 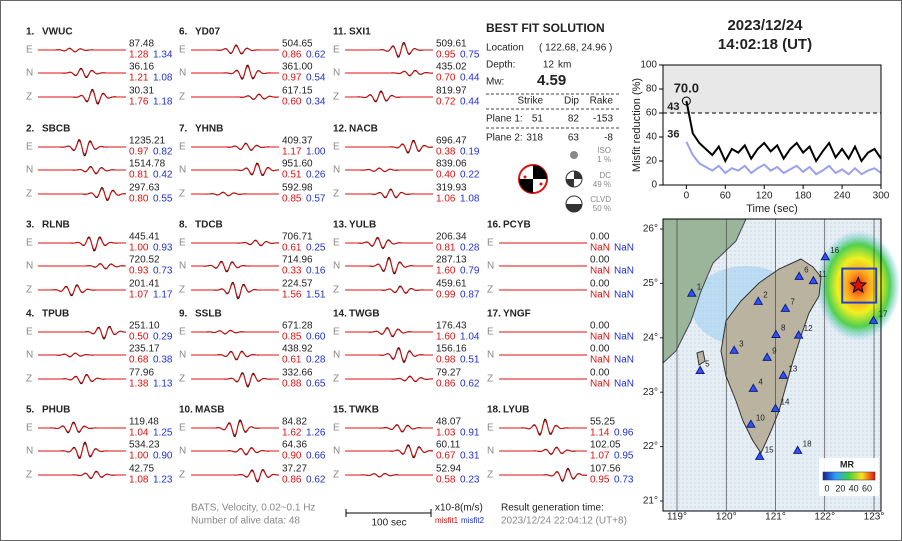 I want to click on station-name: YD07, so click(x=207, y=32).